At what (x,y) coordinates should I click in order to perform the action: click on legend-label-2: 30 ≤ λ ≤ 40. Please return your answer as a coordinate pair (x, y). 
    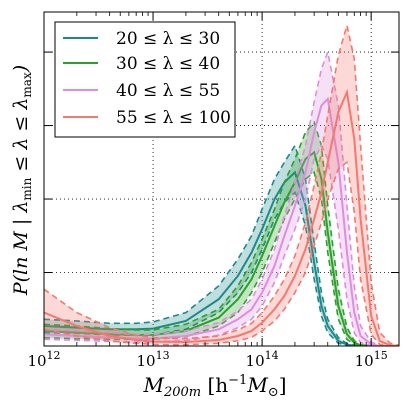
    Looking at the image, I should click on (168, 64).